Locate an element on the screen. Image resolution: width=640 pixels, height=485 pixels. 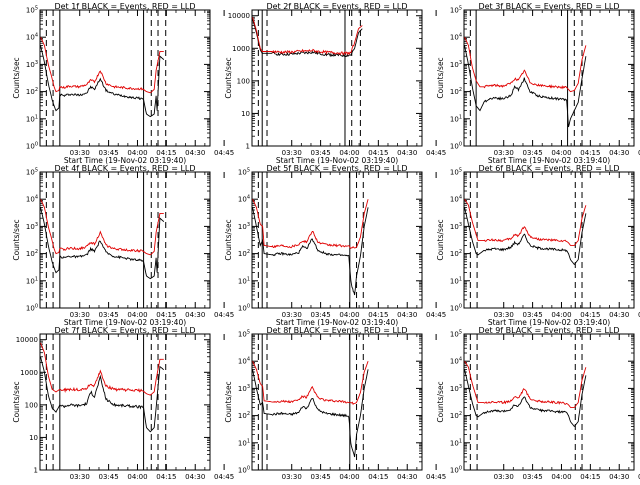
chart-title: Det 7f BLACK = Events, RED = LLD is located at coordinates (124, 330).